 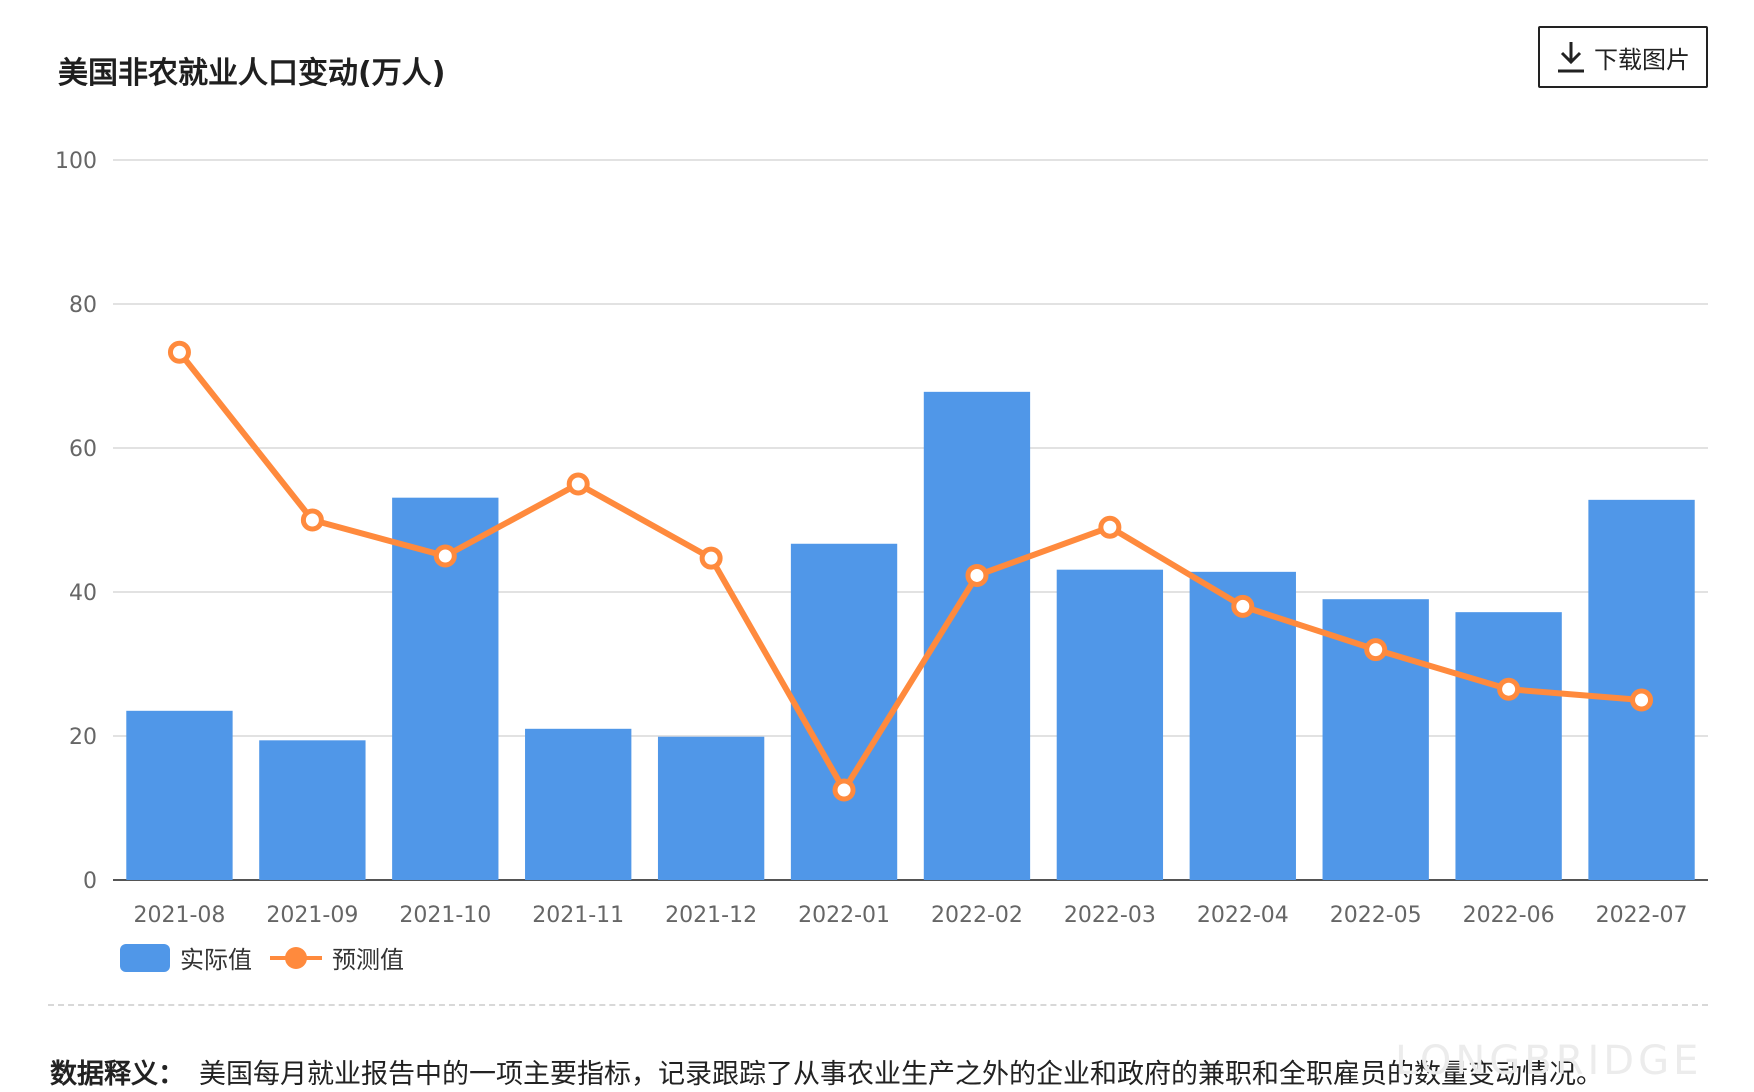 I want to click on x-tick-label: 2021-12, so click(x=711, y=915).